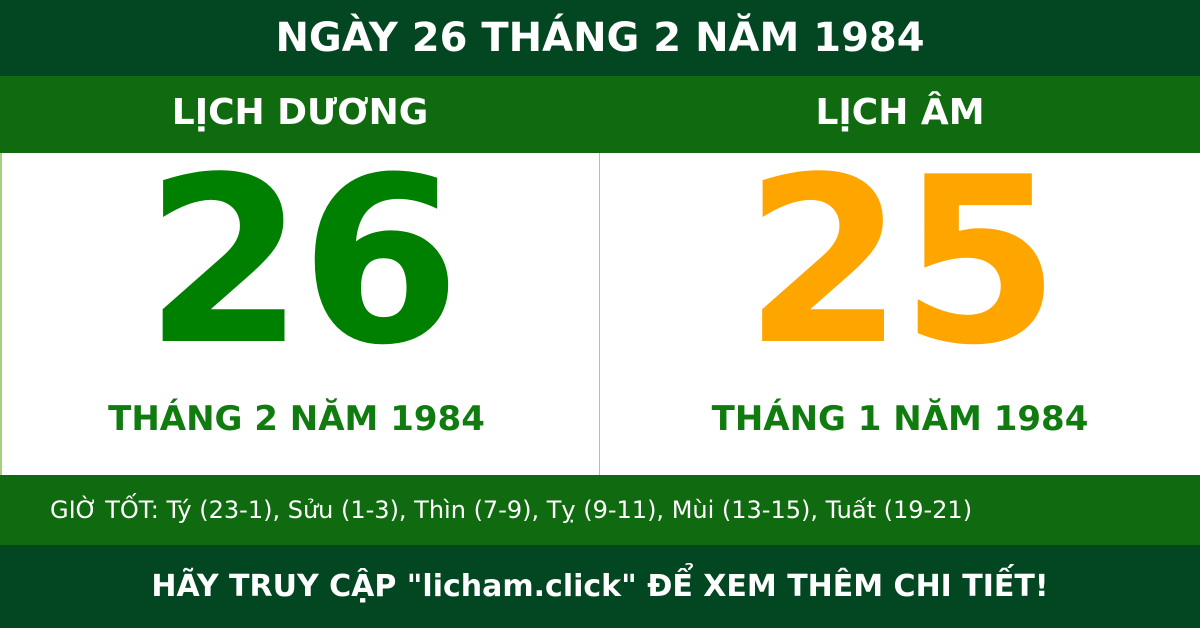 This screenshot has width=1200, height=628. Describe the element at coordinates (900, 419) in the screenshot. I see `lunar-month-year: THÁNG 1 NĂM 1984` at that location.